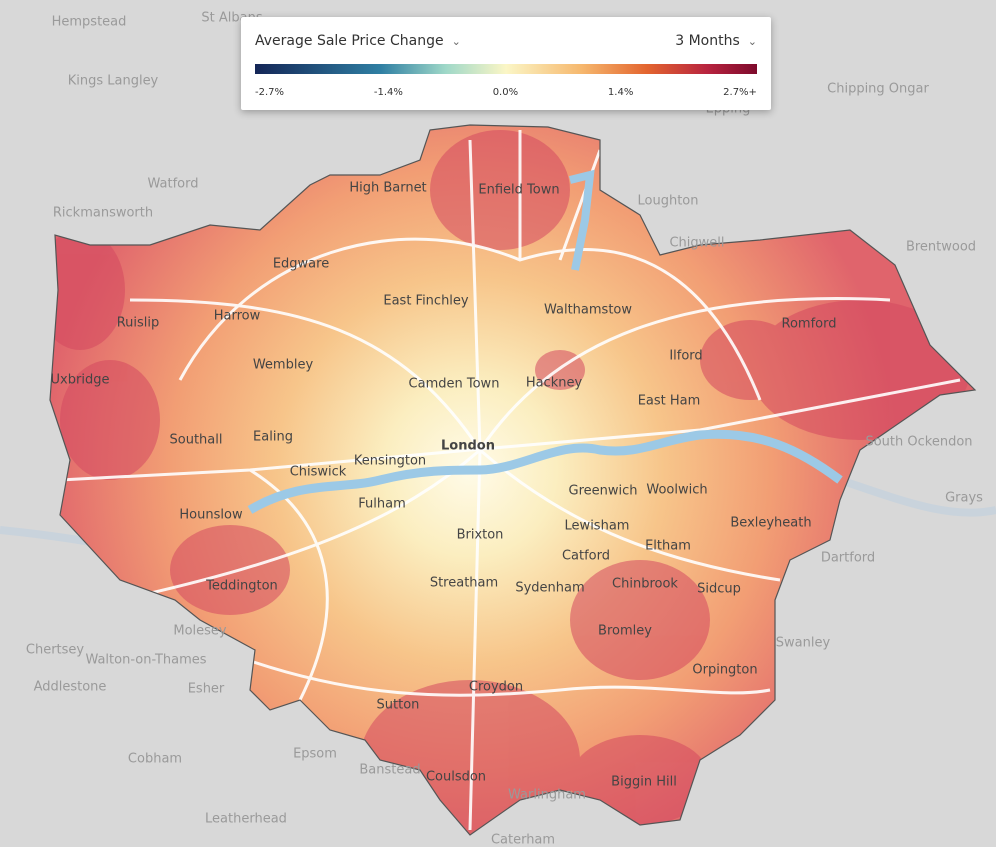  Describe the element at coordinates (301, 264) in the screenshot. I see `place-label: Edgware` at that location.